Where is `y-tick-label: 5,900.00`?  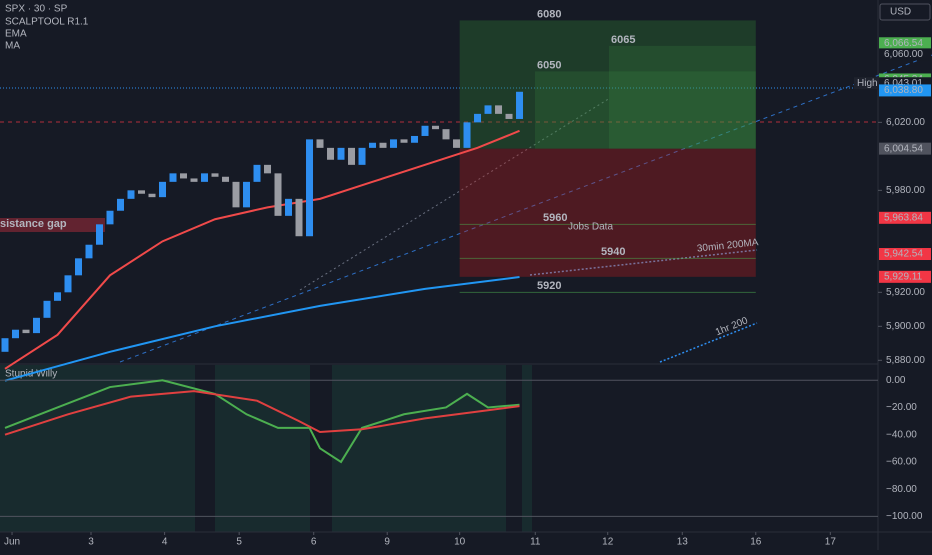
y-tick-label: 5,900.00 is located at coordinates (905, 326).